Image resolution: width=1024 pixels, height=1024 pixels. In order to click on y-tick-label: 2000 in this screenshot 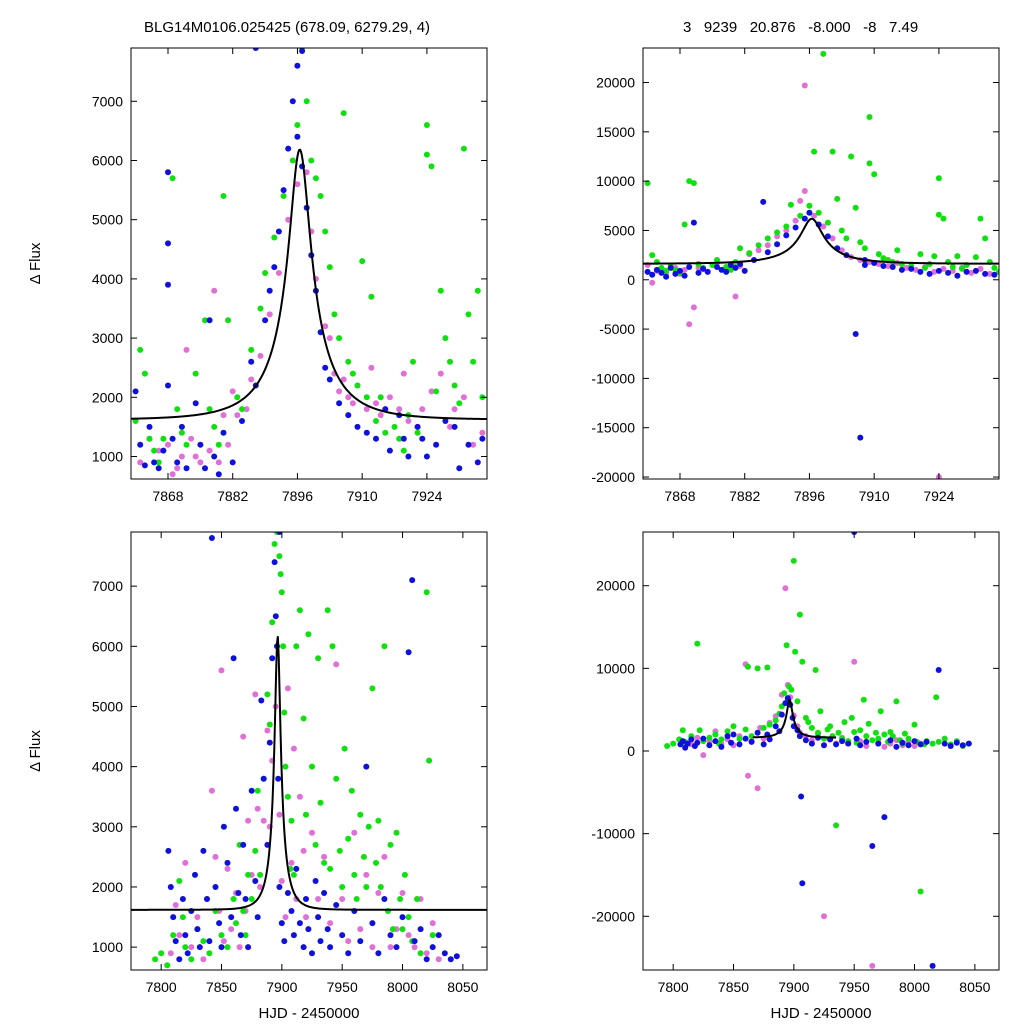, I will do `click(107, 397)`.